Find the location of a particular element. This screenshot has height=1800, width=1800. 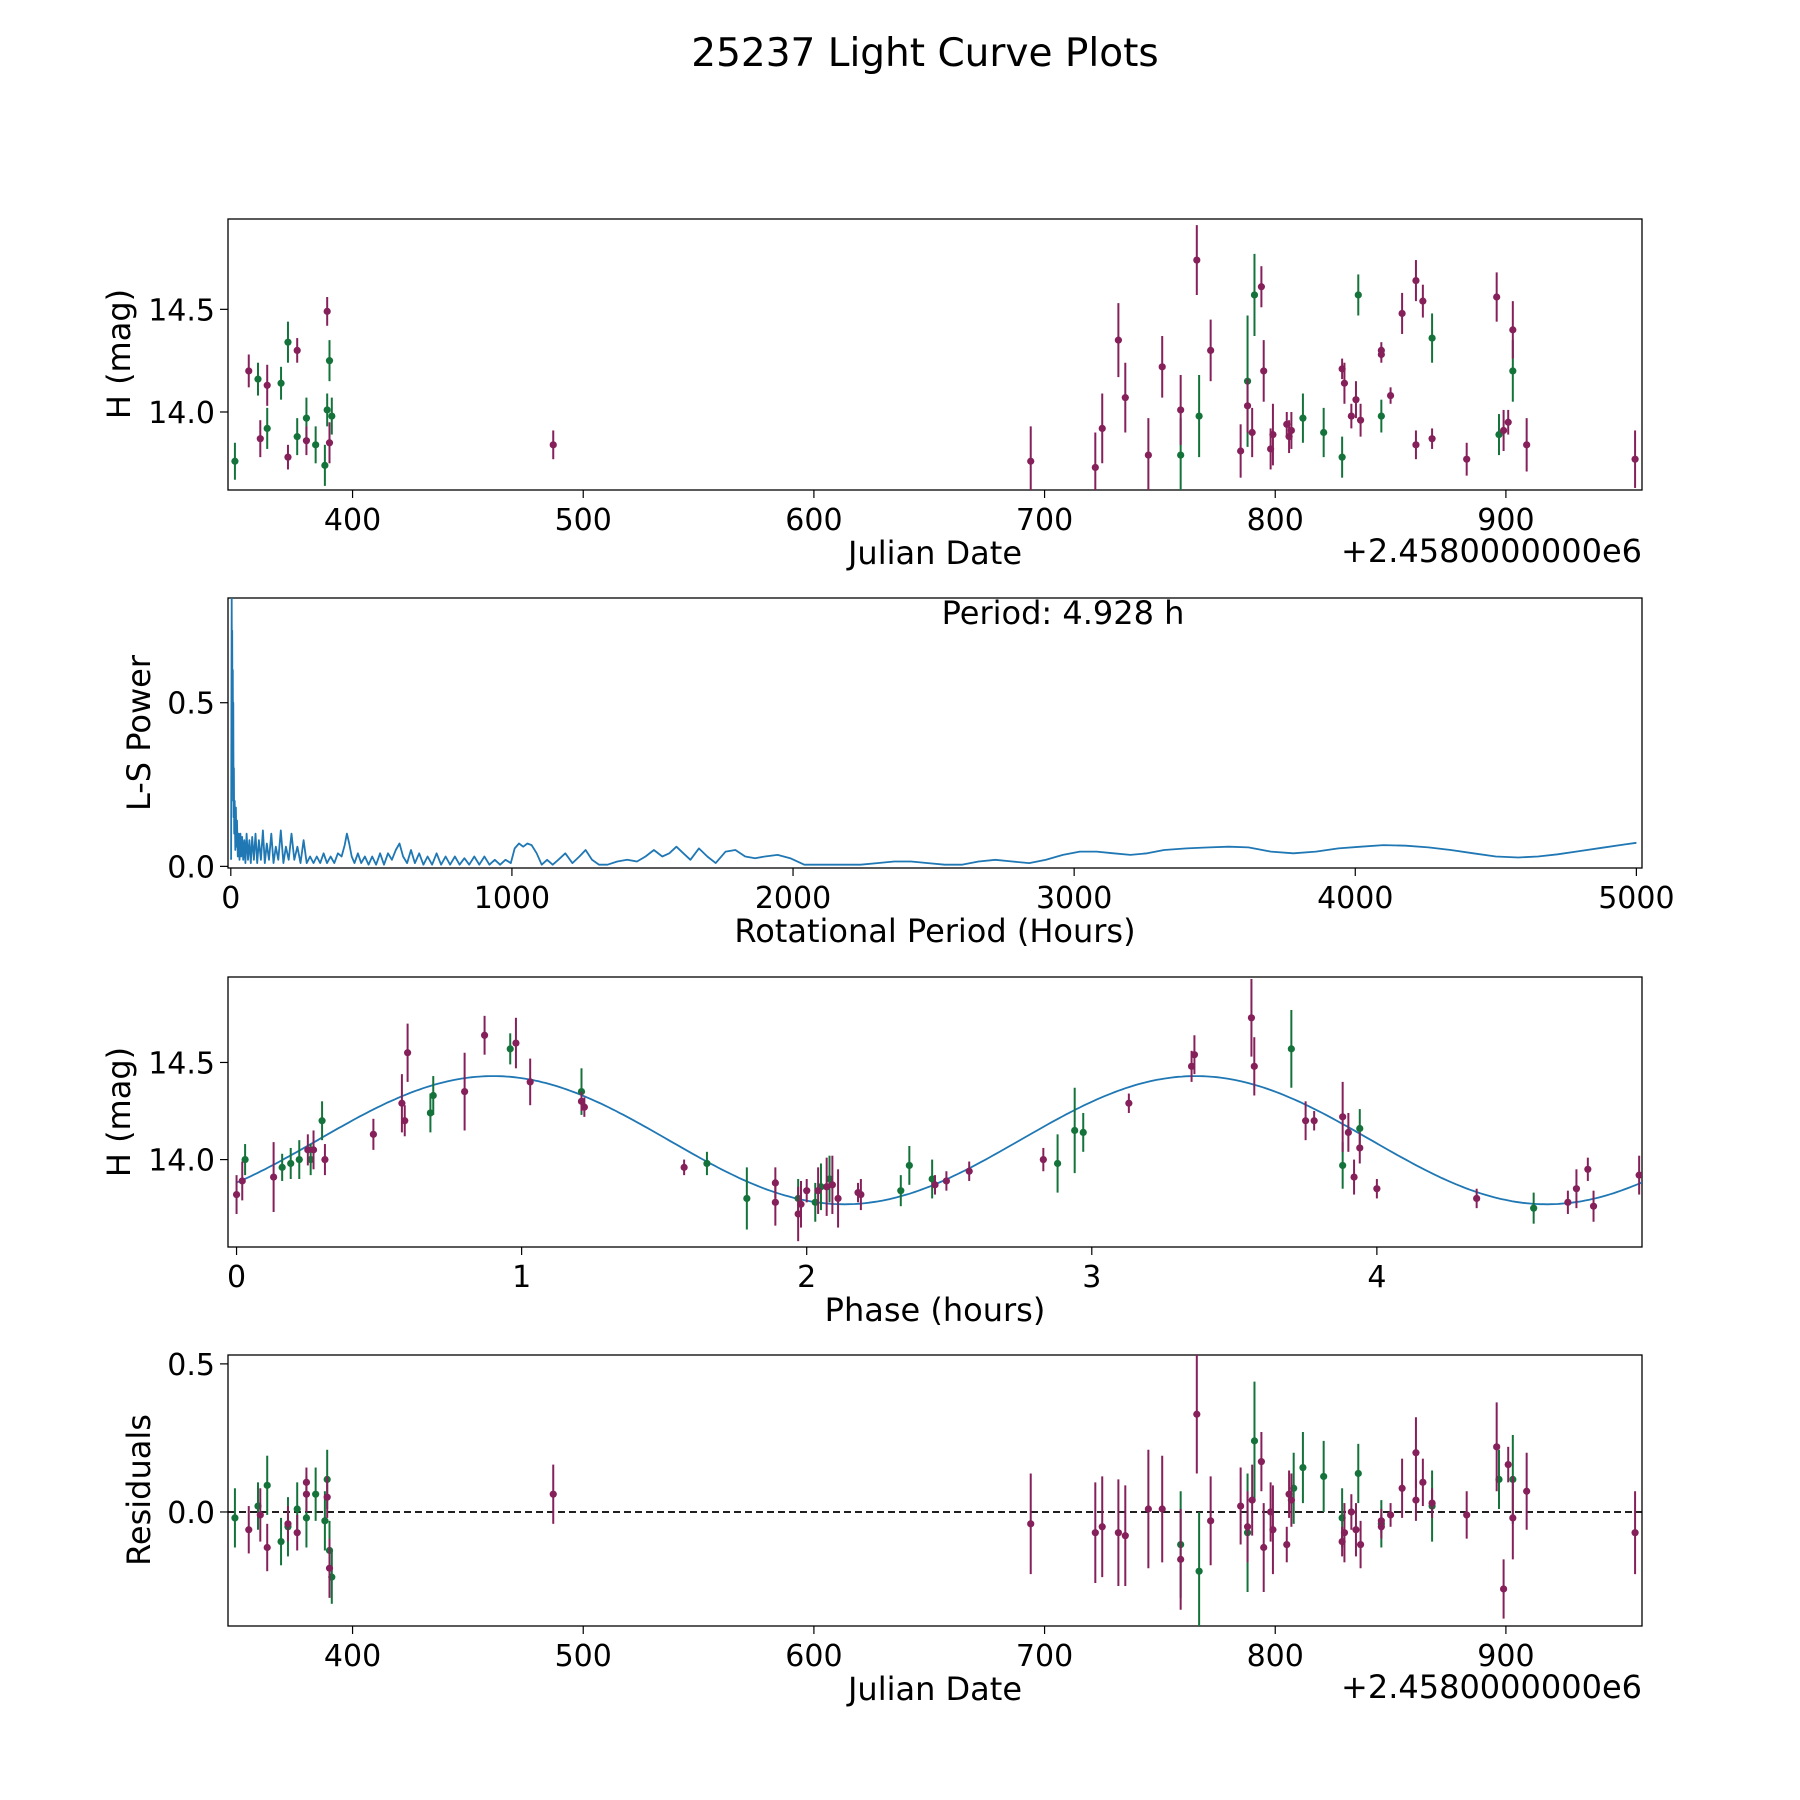

periodogram-y-ticks: 0.0 0.5 is located at coordinates (197, 786).